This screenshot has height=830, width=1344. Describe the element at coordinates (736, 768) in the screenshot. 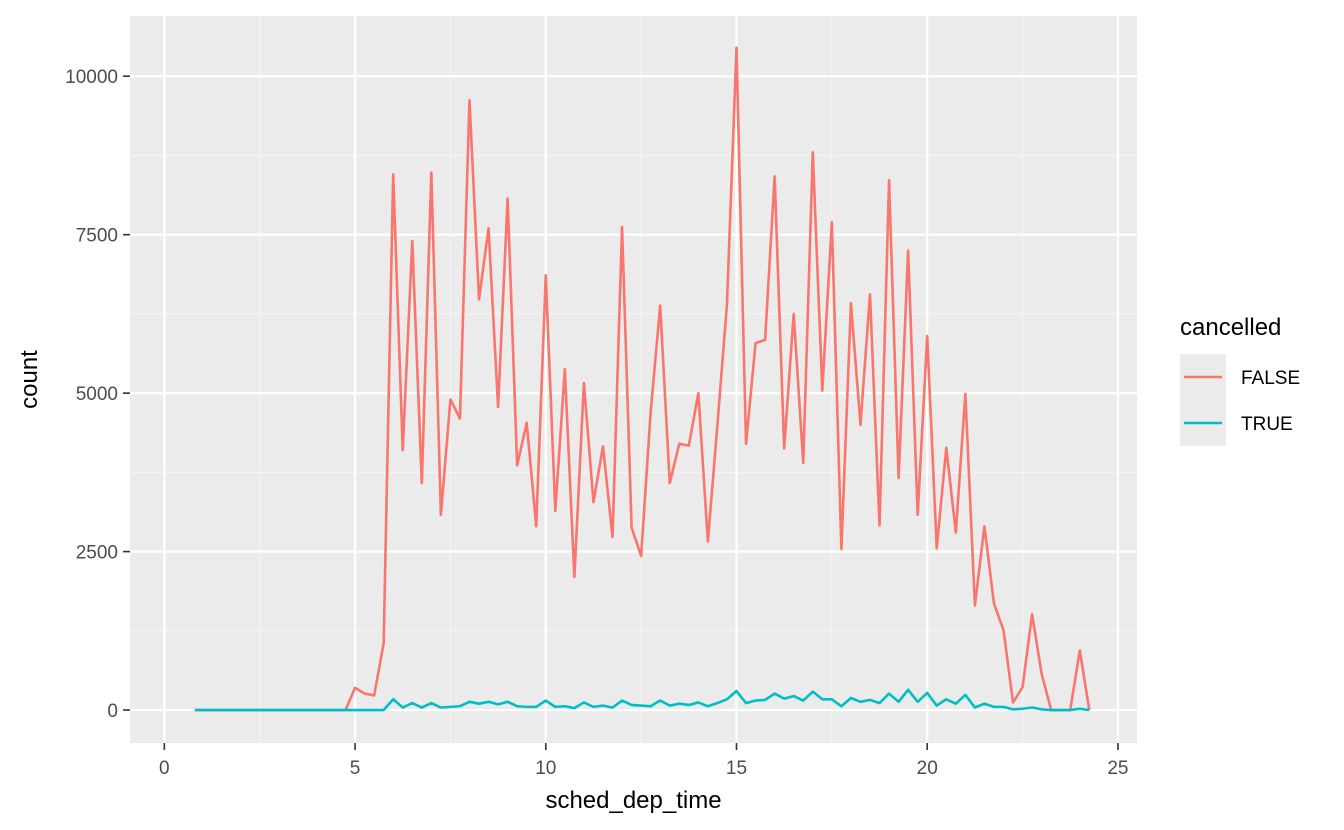

I see `x-tick-label: 15` at that location.